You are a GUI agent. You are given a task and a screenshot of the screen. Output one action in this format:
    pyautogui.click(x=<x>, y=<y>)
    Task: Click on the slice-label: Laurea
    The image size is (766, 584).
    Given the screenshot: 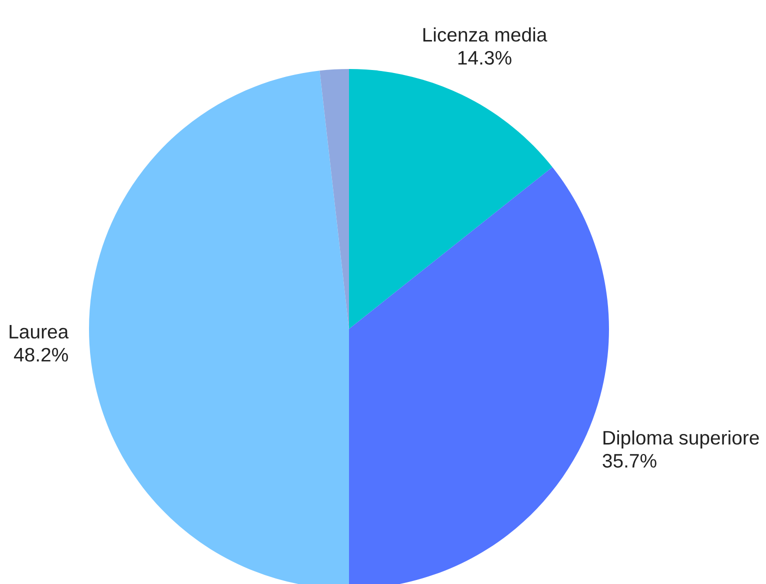 What is the action you would take?
    pyautogui.click(x=39, y=331)
    